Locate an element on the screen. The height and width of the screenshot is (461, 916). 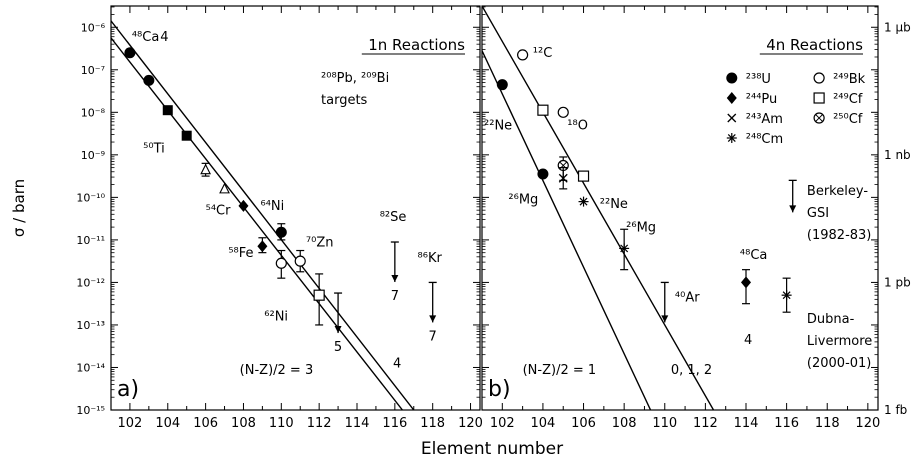
y-tick-label: 10⁻⁸ is located at coordinates (93, 112).